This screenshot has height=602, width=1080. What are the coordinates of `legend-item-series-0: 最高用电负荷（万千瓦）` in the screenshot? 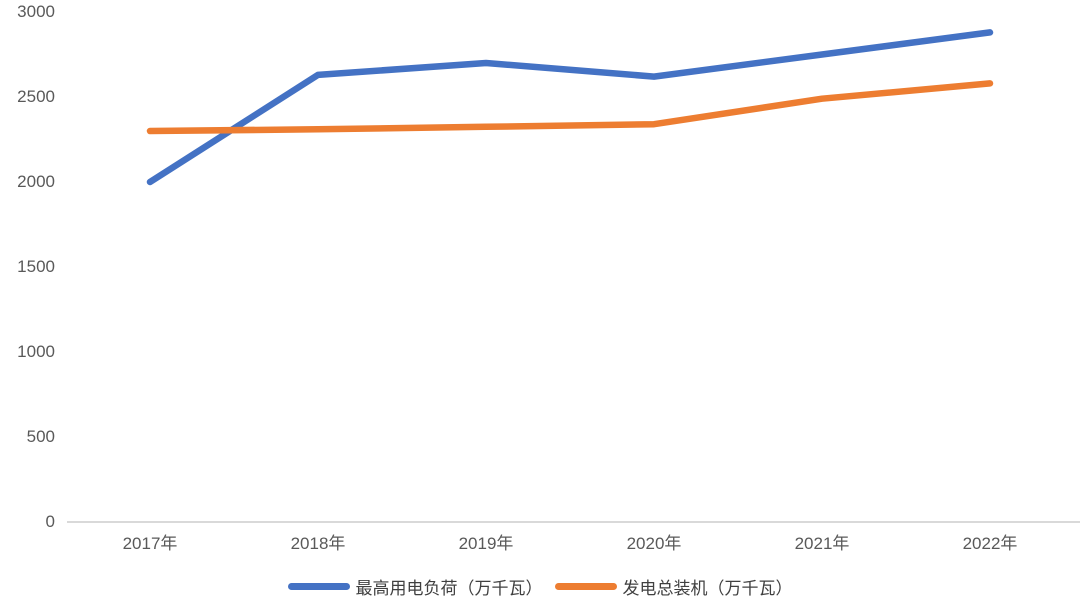 It's located at (415, 586).